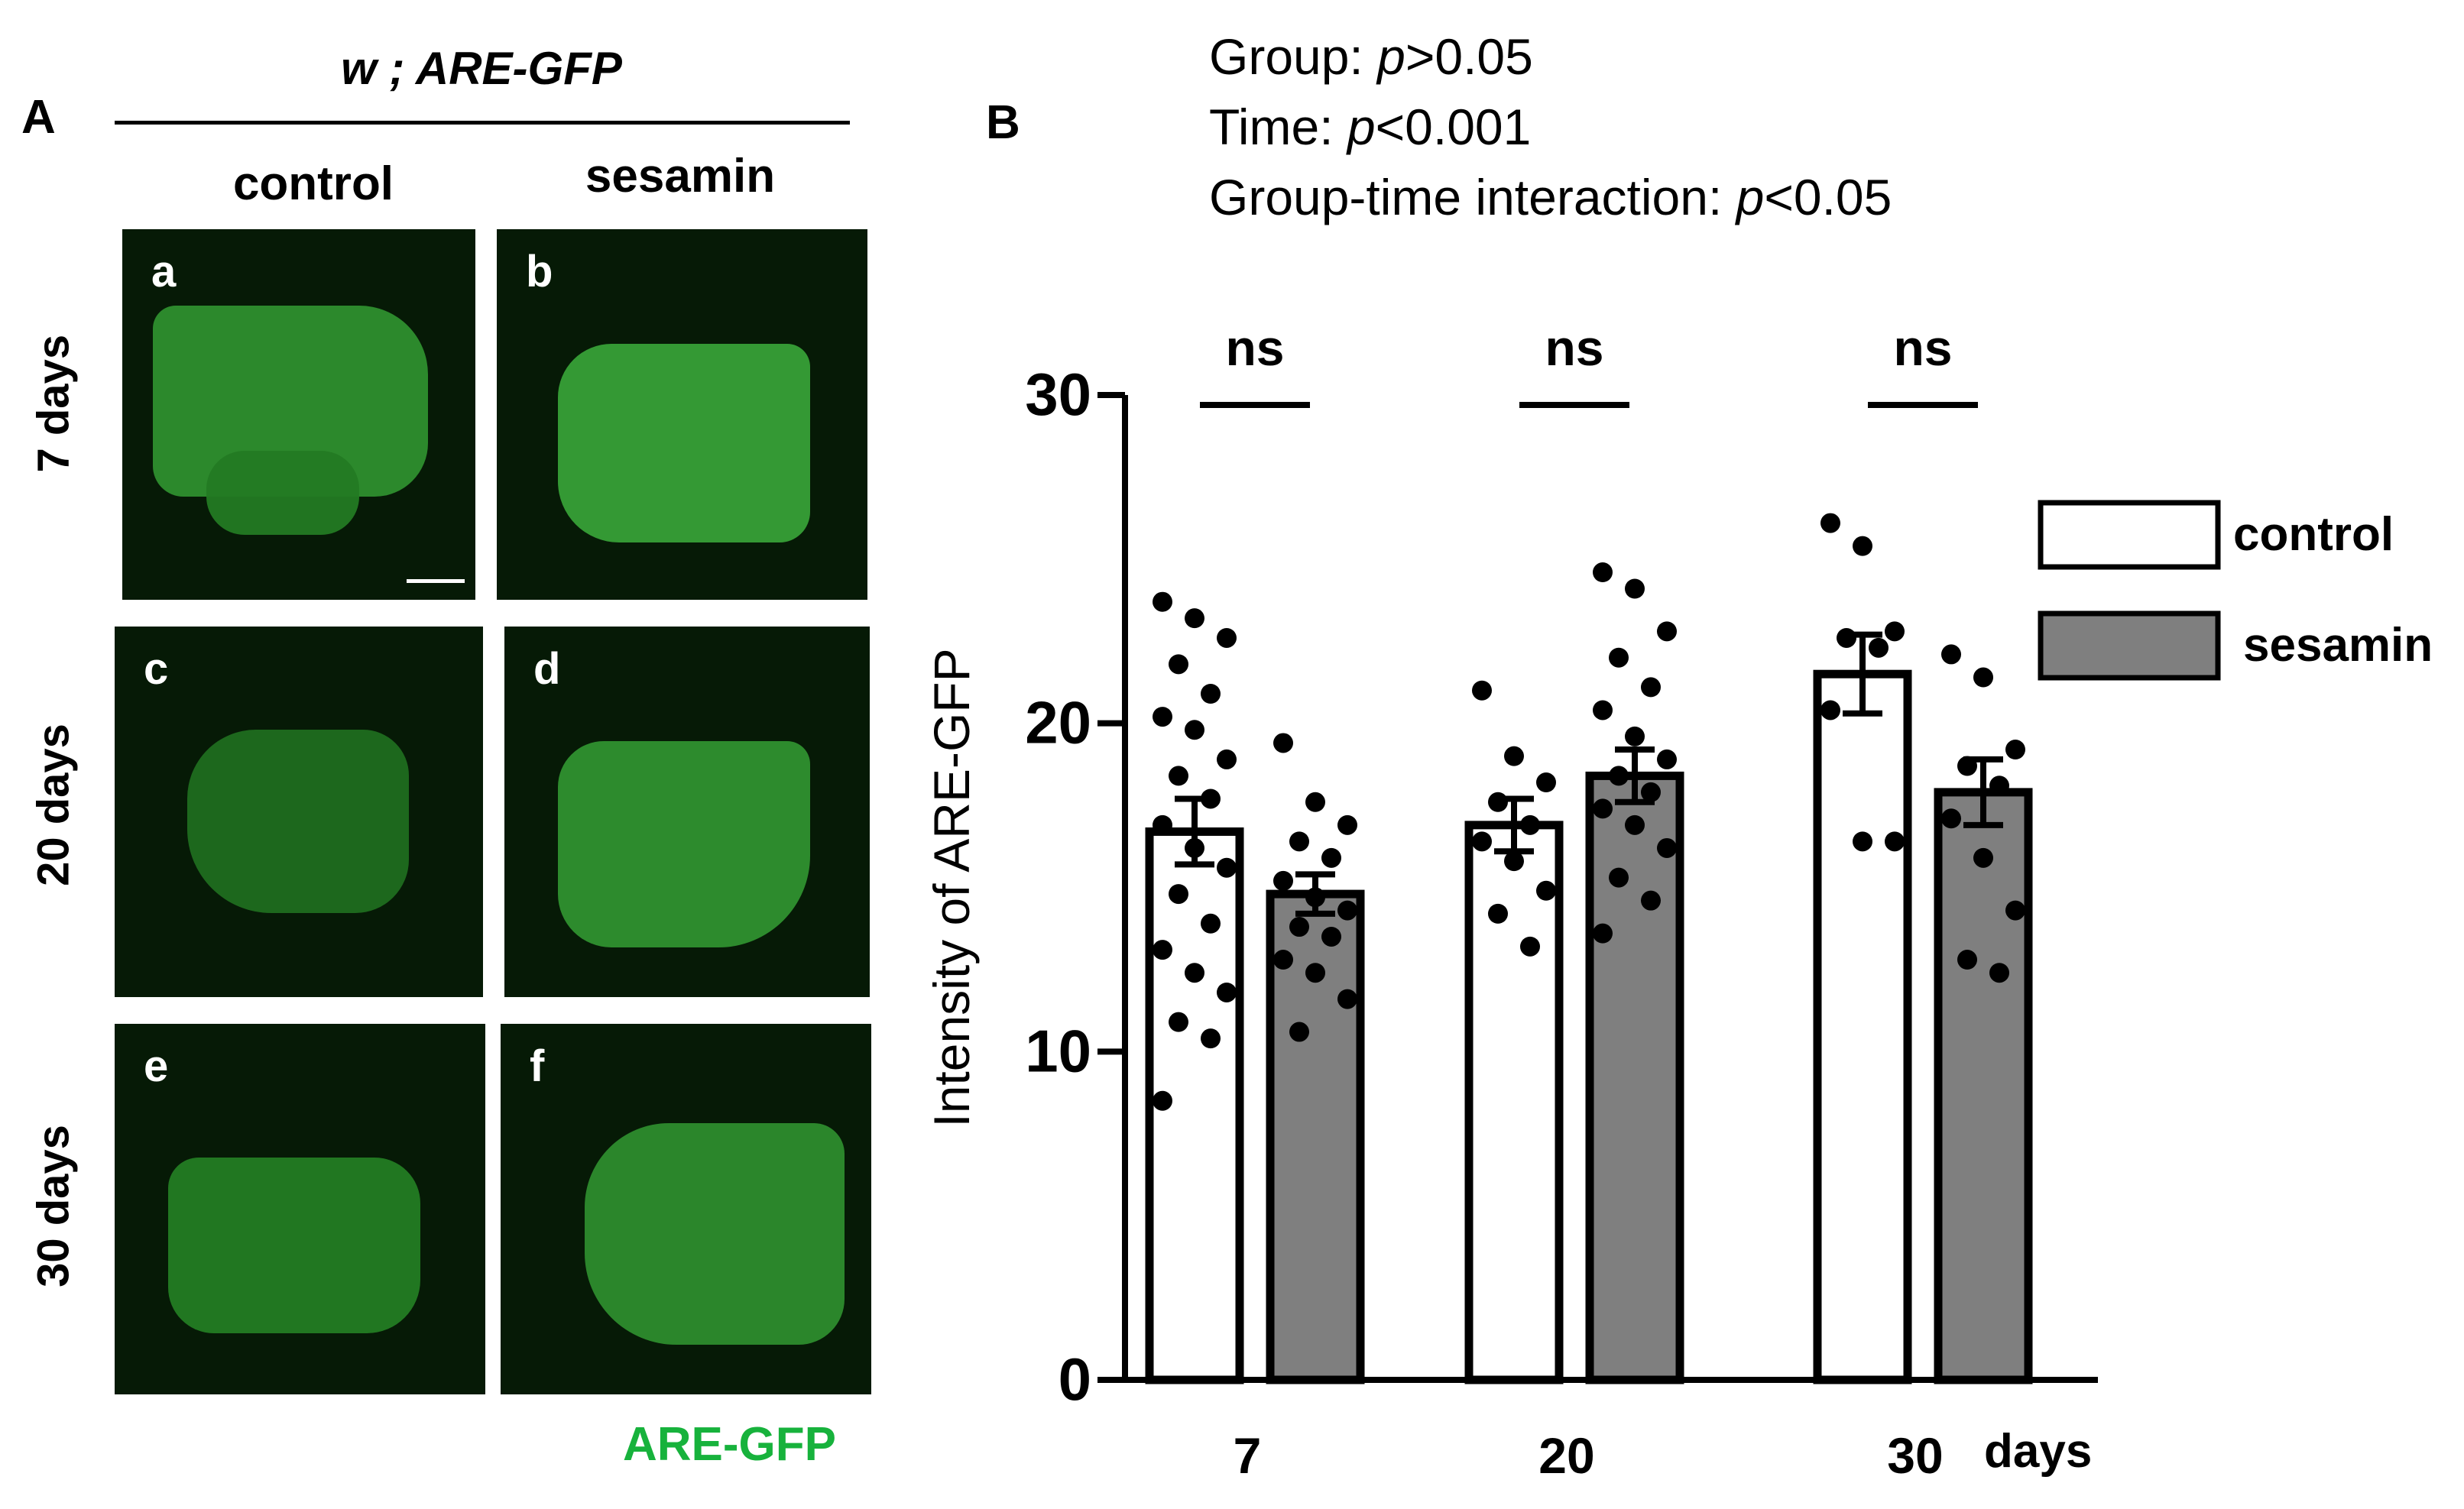 This screenshot has width=2464, height=1509. I want to click on x-unit-label: days, so click(2038, 1451).